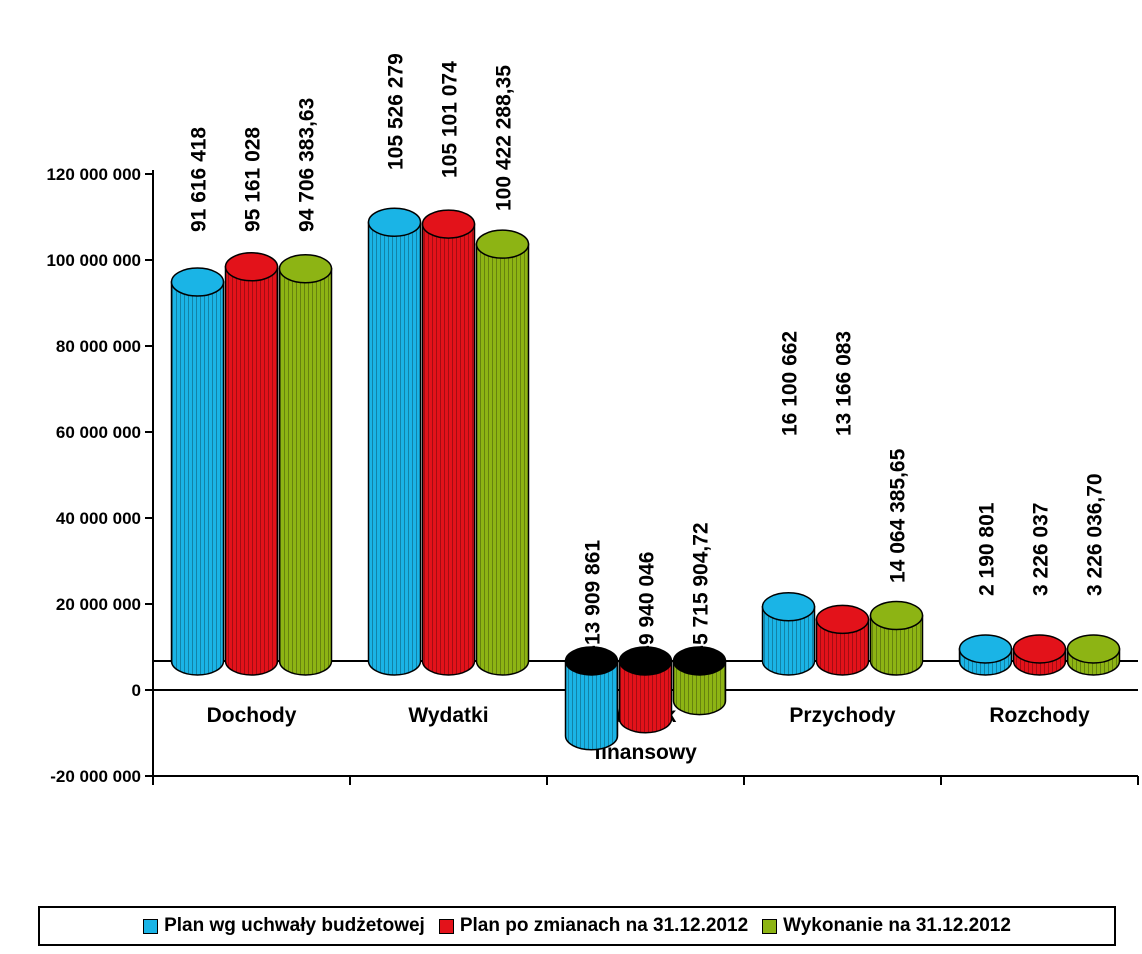 This screenshot has width=1142, height=954. What do you see at coordinates (604, 925) in the screenshot?
I see `legend-label: Plan po zmianach na 31.12.2012` at bounding box center [604, 925].